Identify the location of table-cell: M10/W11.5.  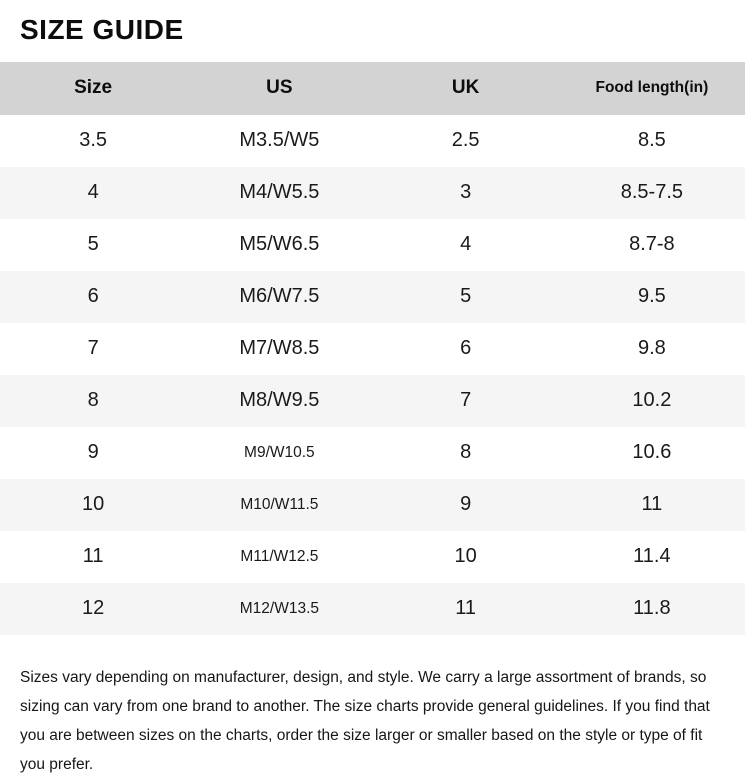
(279, 504).